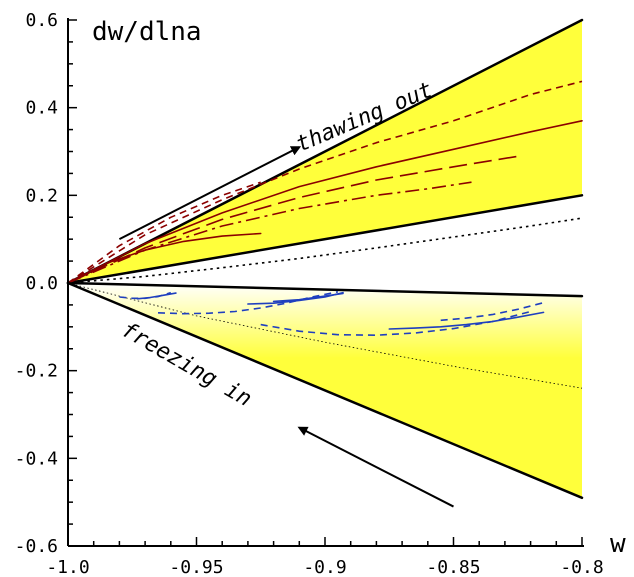 The width and height of the screenshot is (634, 577). I want to click on x-tick-label: -0.8, so click(581, 567).